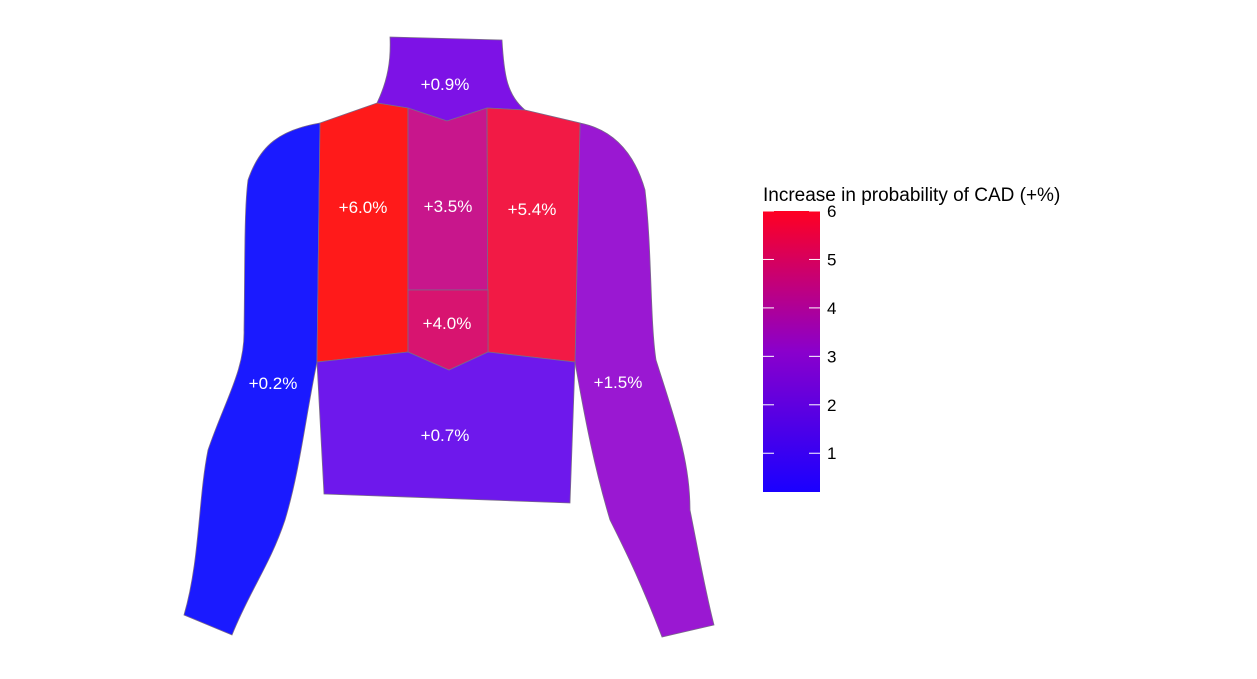 The width and height of the screenshot is (1257, 679). What do you see at coordinates (831, 356) in the screenshot?
I see `legend-tick-label: 3` at bounding box center [831, 356].